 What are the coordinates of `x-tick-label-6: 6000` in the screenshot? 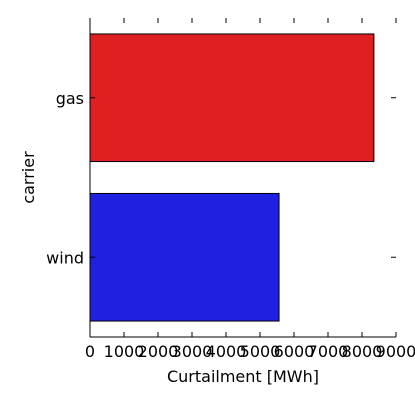 It's located at (294, 351).